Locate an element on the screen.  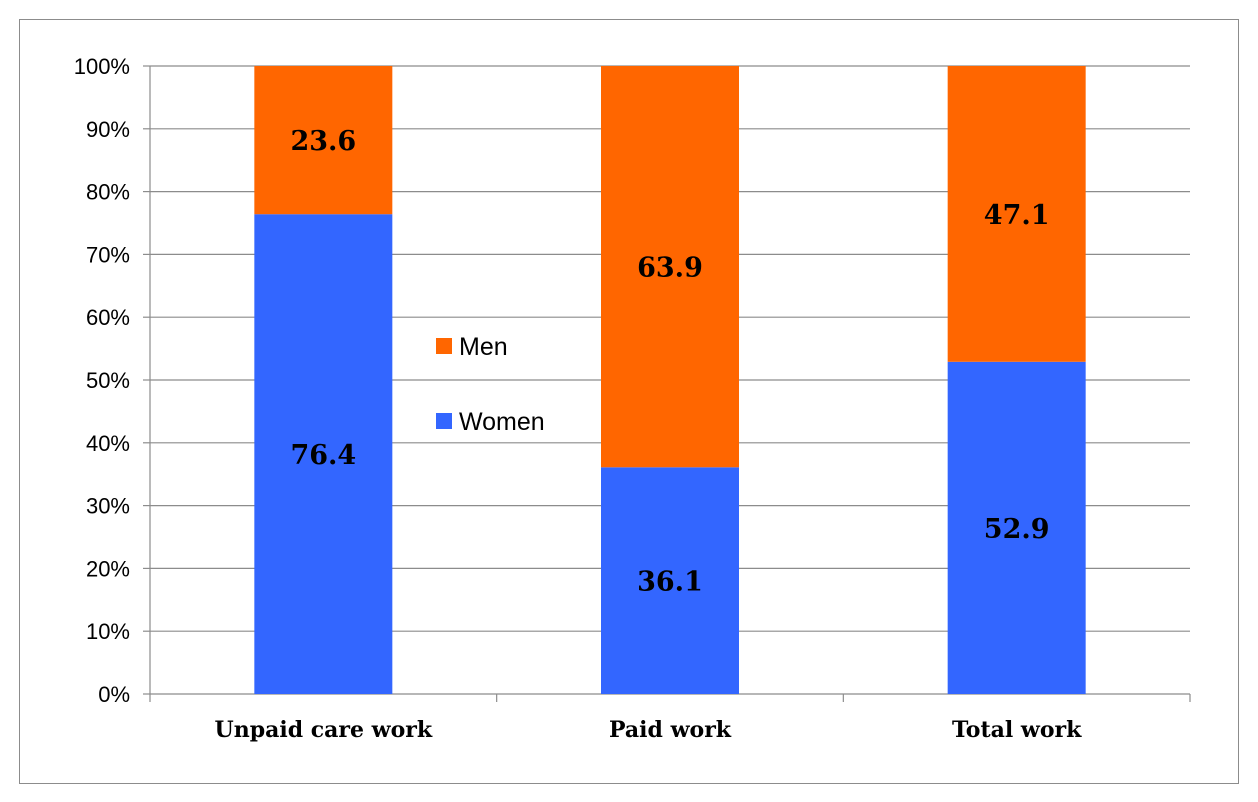
x-category-label: Unpaid care work is located at coordinates (324, 730).